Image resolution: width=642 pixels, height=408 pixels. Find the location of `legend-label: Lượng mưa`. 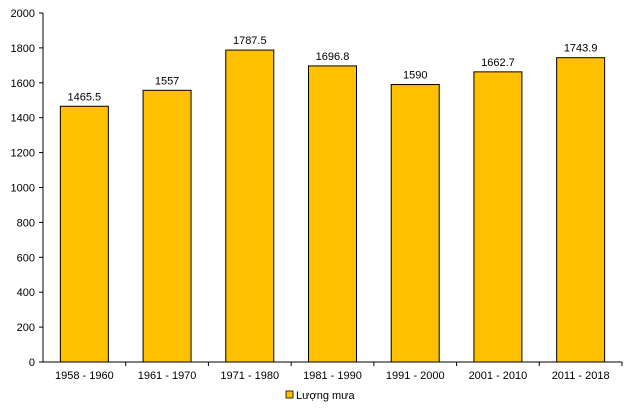

legend-label: Lượng mưa is located at coordinates (326, 396).